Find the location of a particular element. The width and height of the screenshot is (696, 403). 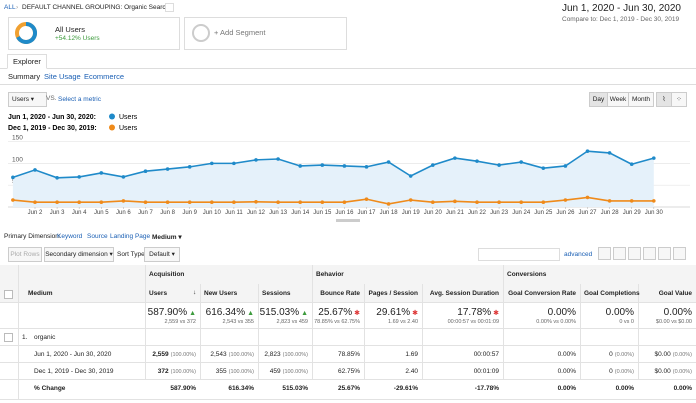

x-tick-label: Jun 5 is located at coordinates (101, 213).